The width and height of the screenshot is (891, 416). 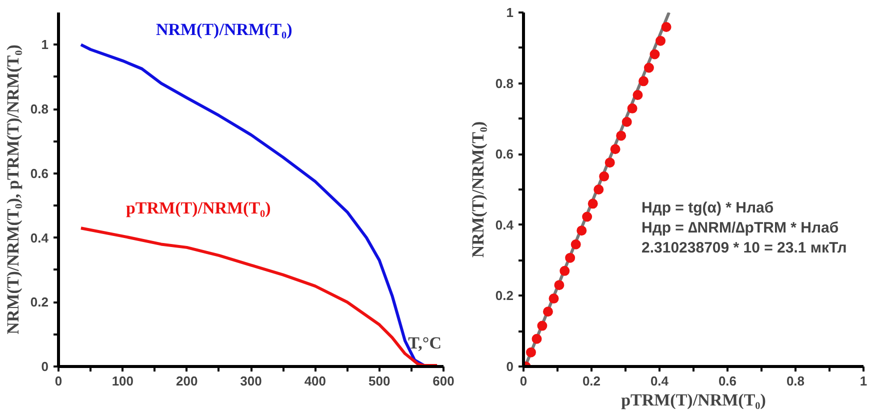 What do you see at coordinates (379, 381) in the screenshot?
I see `x-tick-label: 500` at bounding box center [379, 381].